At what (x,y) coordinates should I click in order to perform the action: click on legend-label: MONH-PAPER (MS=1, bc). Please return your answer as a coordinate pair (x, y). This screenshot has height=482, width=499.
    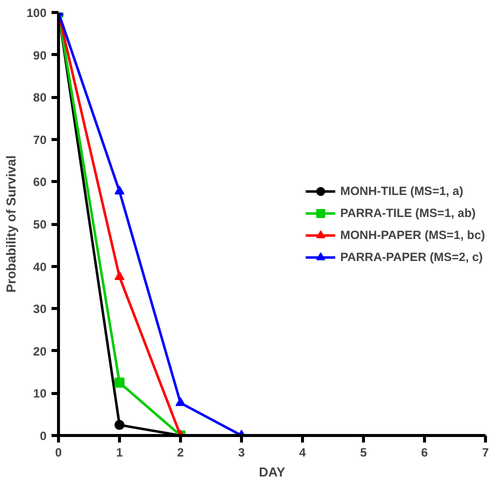
    Looking at the image, I should click on (412, 235).